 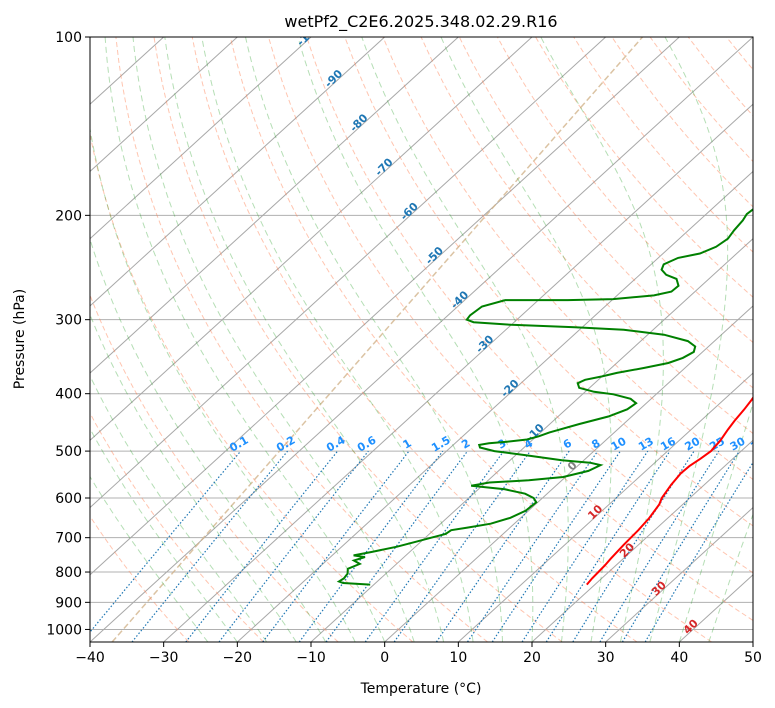 I want to click on temperature-line, so click(x=669, y=491).